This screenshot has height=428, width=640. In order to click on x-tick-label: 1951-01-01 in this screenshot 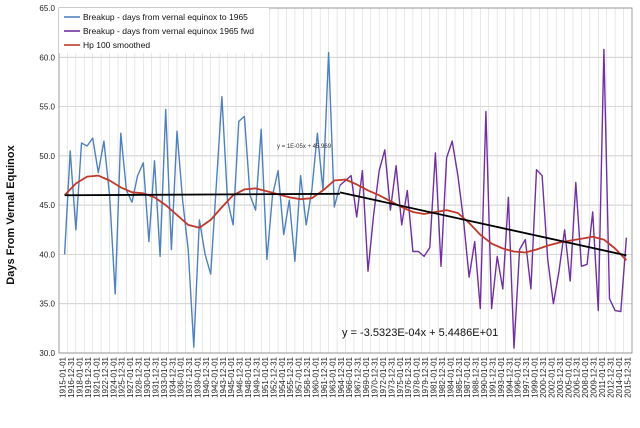, I will do `click(265, 376)`.